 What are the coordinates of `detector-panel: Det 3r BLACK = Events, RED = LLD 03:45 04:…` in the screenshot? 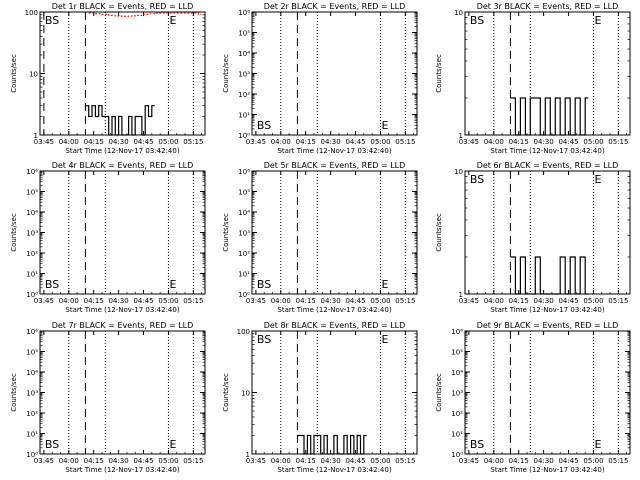 It's located at (533, 78).